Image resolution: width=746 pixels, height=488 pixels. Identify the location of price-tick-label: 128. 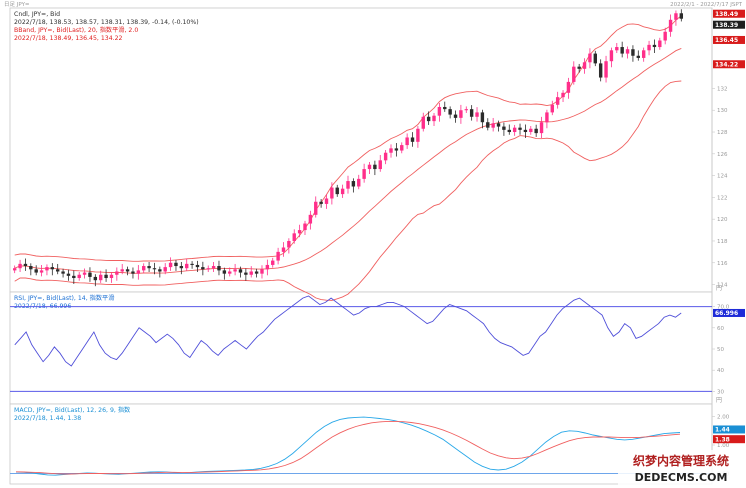
(722, 133).